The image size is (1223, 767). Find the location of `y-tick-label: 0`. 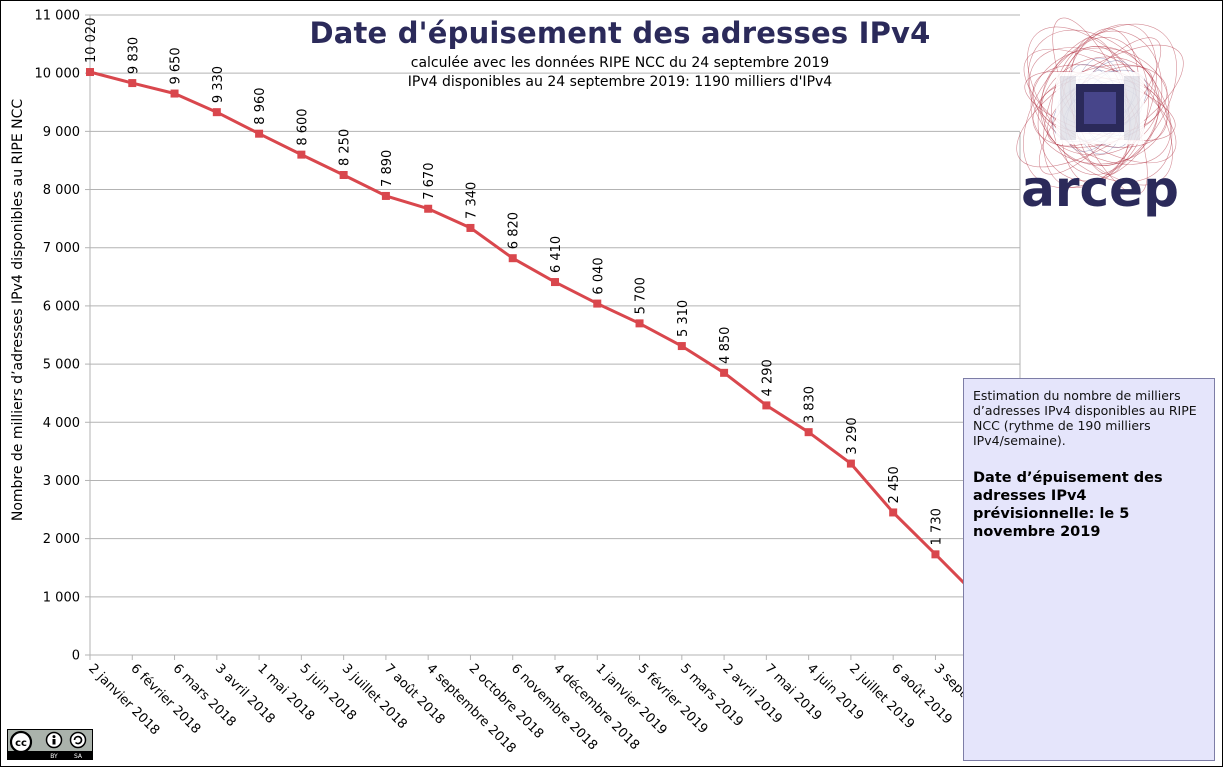

y-tick-label: 0 is located at coordinates (76, 656).